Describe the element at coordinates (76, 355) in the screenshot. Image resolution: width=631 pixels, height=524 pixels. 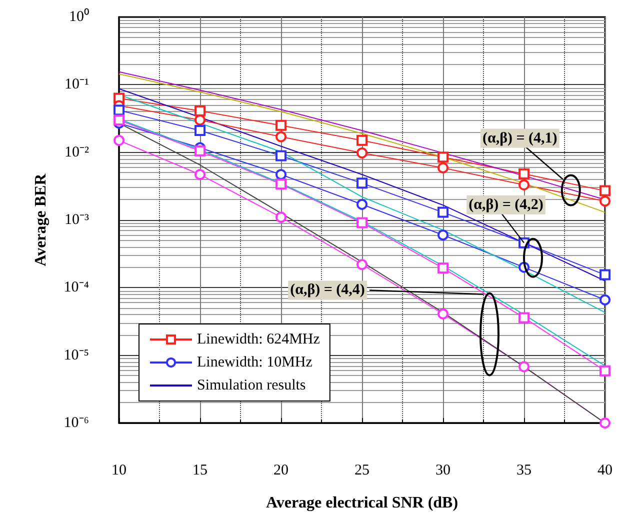
I see `y-tick-label: 10⁻⁵` at that location.